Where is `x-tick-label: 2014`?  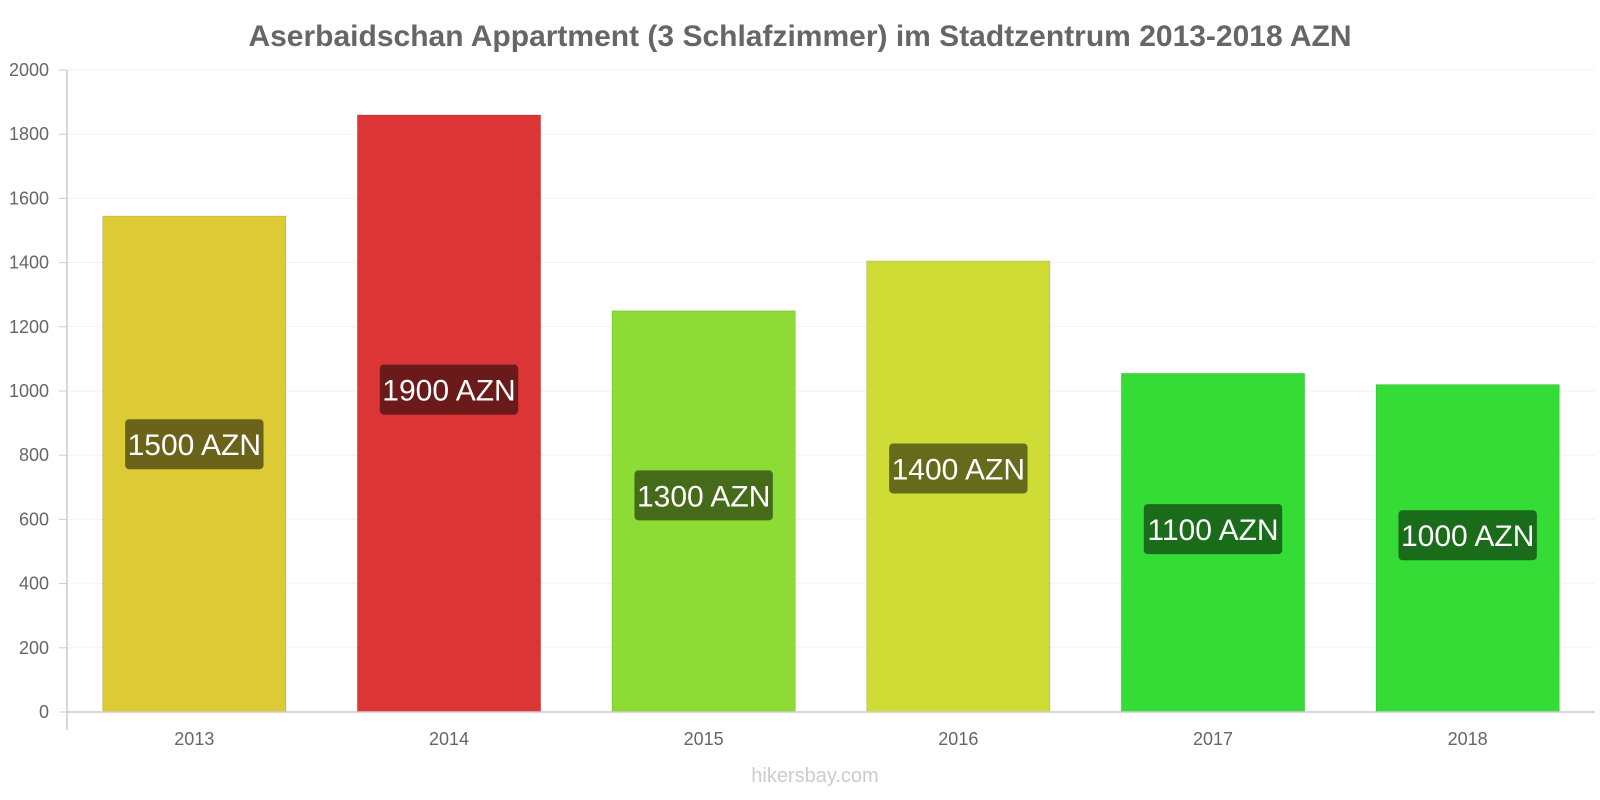 x-tick-label: 2014 is located at coordinates (449, 739).